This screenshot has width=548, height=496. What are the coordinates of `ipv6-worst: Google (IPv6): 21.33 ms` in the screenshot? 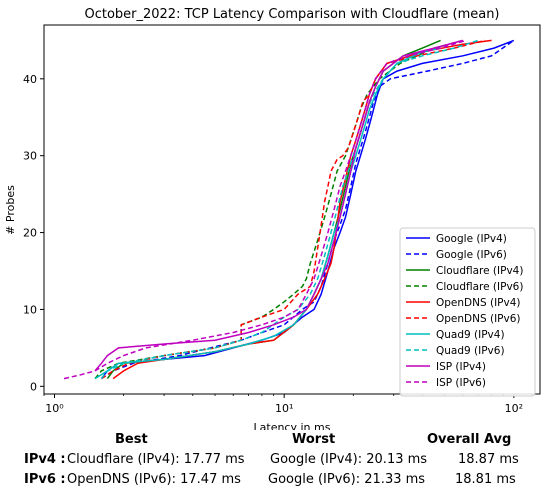 It's located at (346, 479).